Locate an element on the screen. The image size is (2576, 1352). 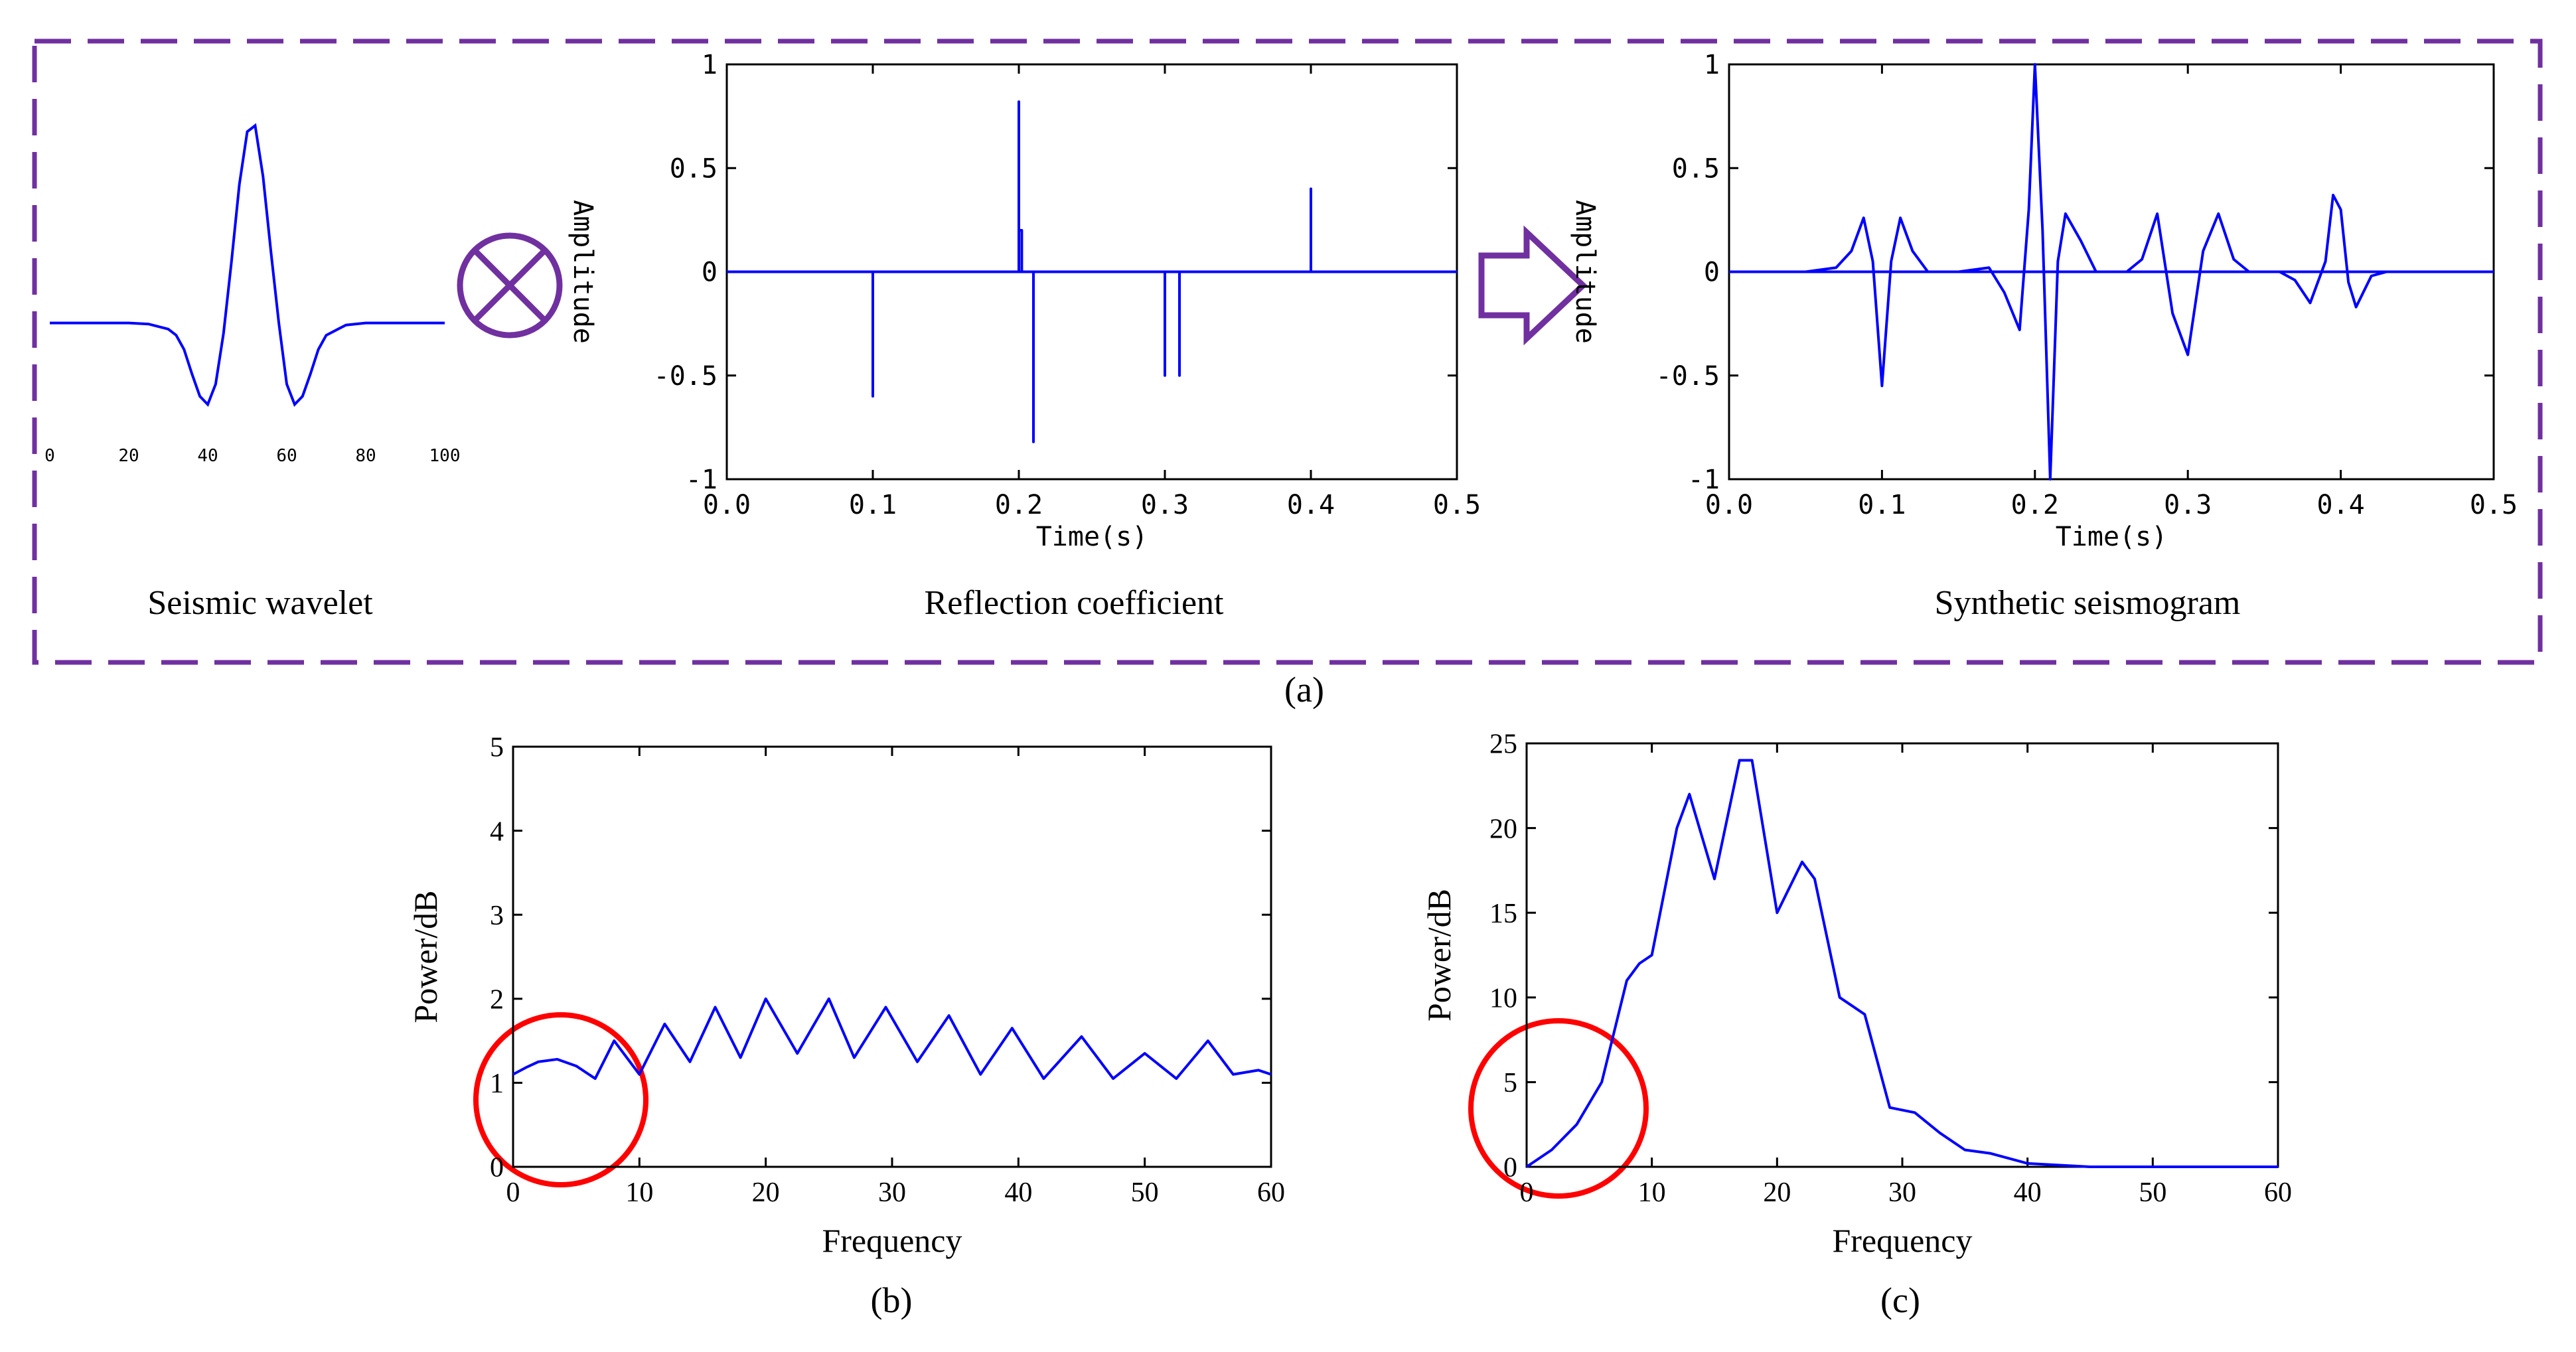
spectrum-c-label: (c) is located at coordinates (1900, 1300).